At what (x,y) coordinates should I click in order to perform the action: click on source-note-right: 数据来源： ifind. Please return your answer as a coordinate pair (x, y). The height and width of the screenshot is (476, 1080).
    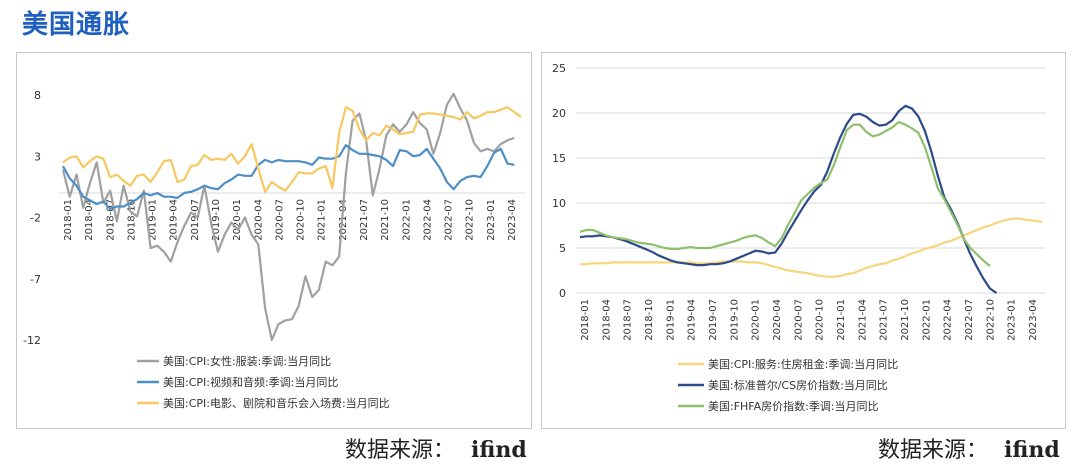
    Looking at the image, I should click on (969, 448).